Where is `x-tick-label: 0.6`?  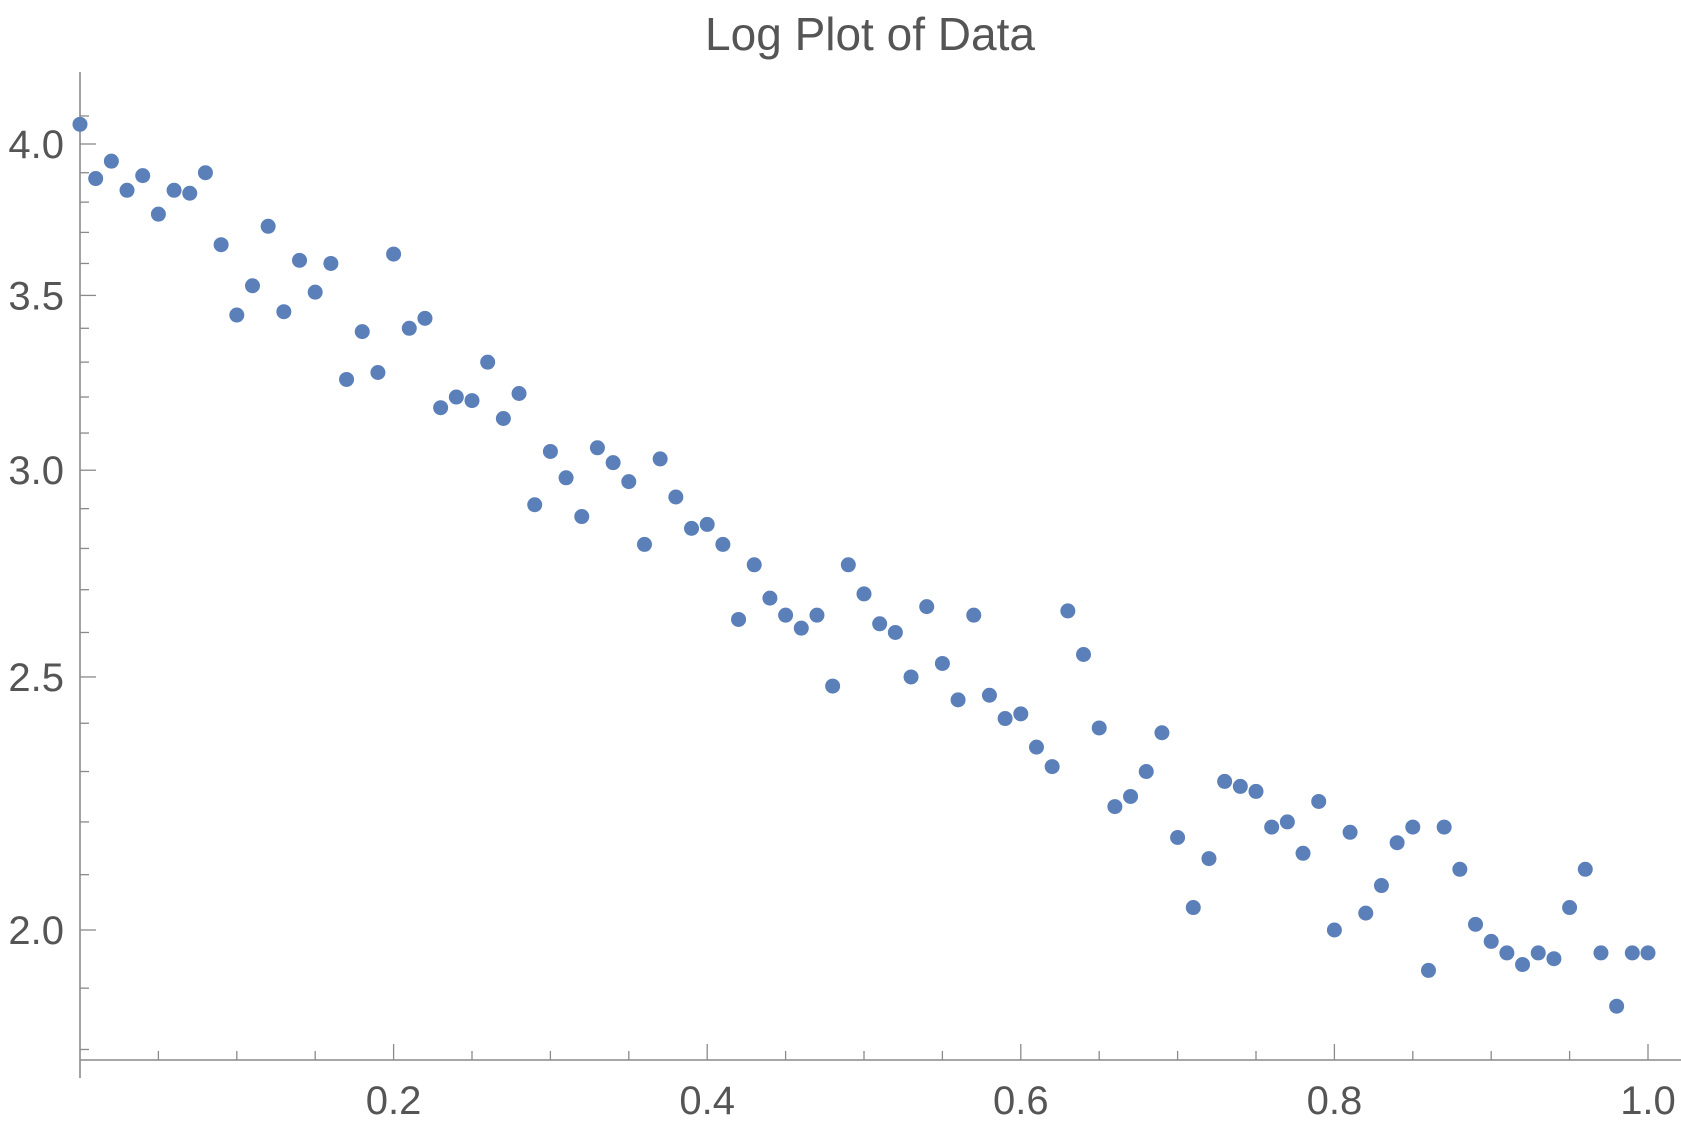 x-tick-label: 0.6 is located at coordinates (1021, 1101).